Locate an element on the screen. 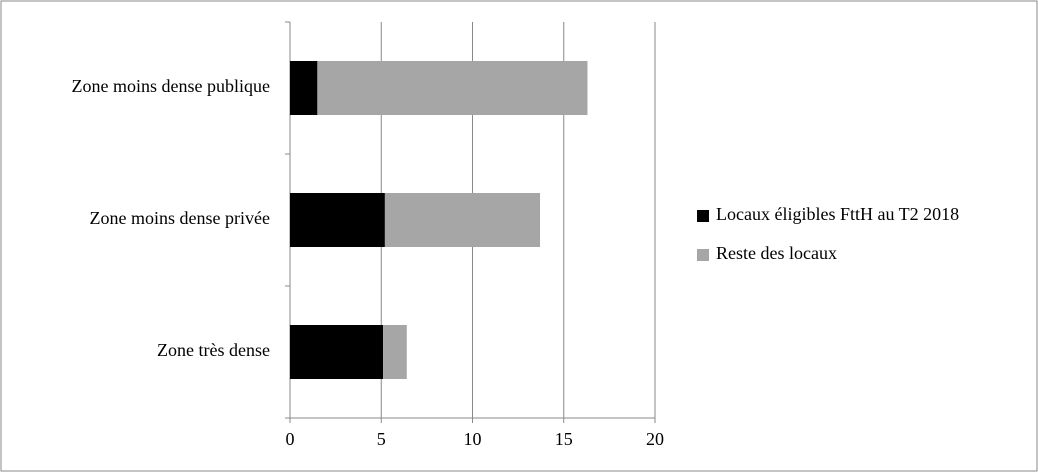  x-tick-label: 10 is located at coordinates (473, 439).